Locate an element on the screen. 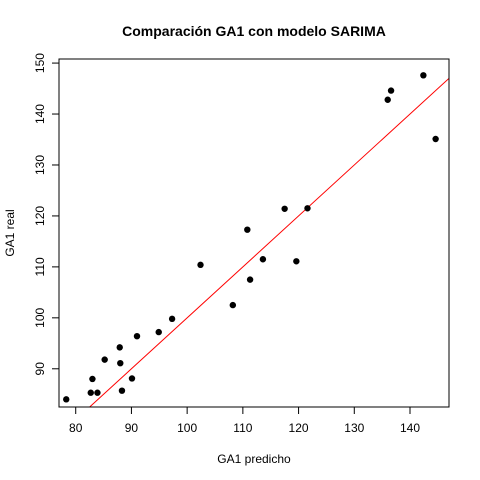  x-tick-label: 90 is located at coordinates (132, 428).